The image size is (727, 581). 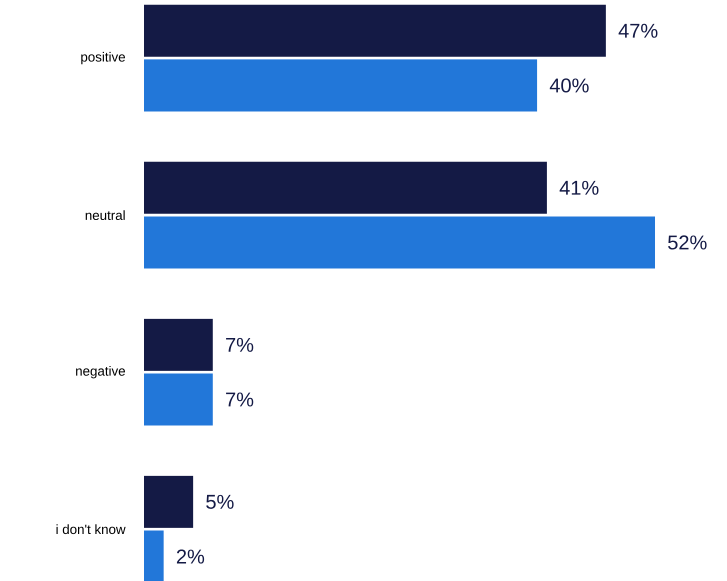 I want to click on y-tick-label: i don't know, so click(x=91, y=529).